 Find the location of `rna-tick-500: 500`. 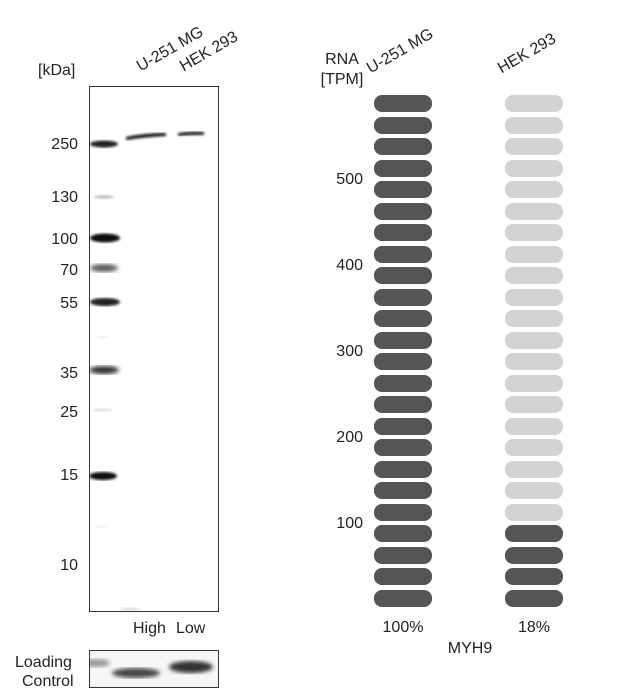

rna-tick-500: 500 is located at coordinates (349, 179).